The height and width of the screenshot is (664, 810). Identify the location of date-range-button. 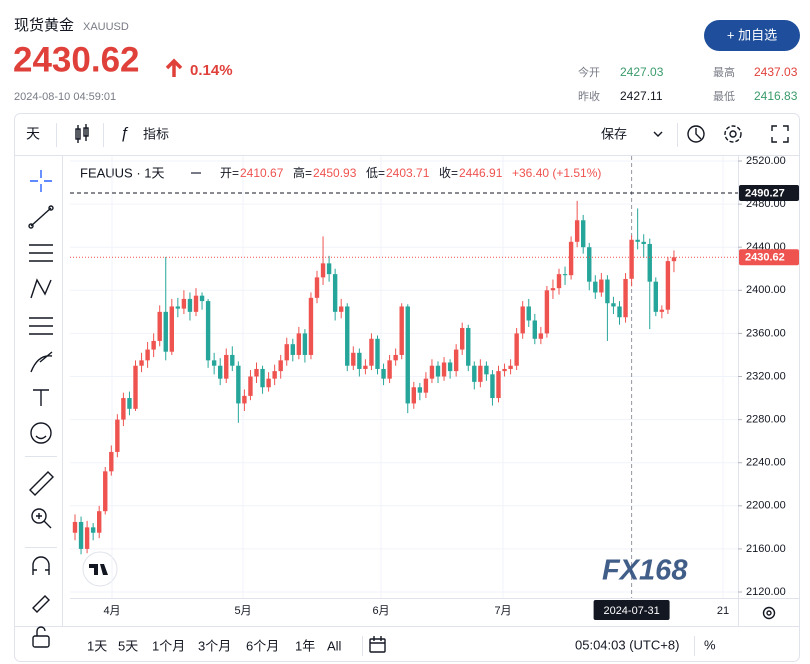
(377, 644).